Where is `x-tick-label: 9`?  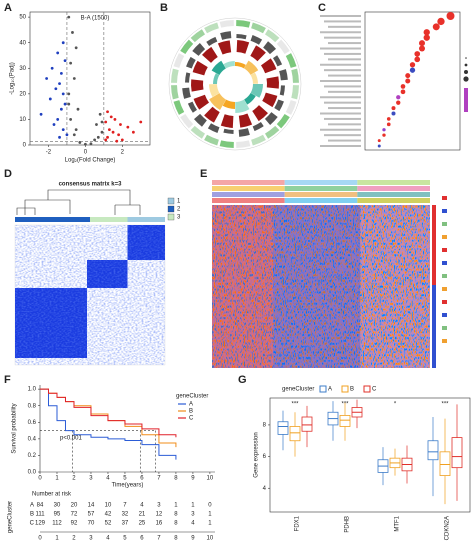
x-tick-label: 9 is located at coordinates (193, 539).